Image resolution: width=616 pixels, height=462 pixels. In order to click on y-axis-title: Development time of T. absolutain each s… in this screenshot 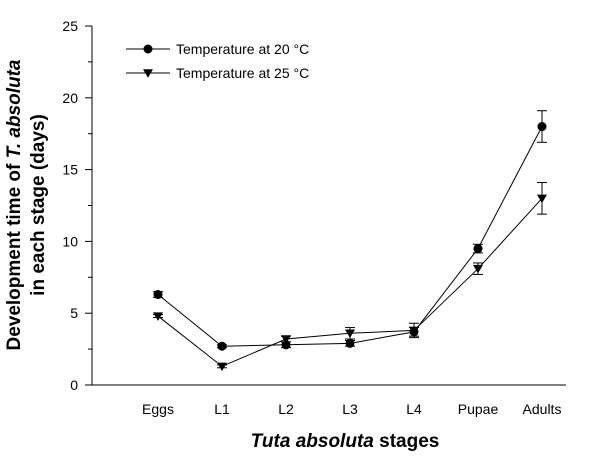, I will do `click(26, 204)`.